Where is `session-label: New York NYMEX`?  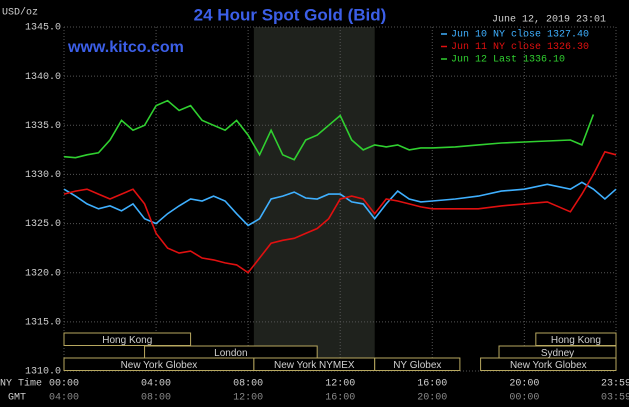
session-label: New York NYMEX is located at coordinates (314, 365).